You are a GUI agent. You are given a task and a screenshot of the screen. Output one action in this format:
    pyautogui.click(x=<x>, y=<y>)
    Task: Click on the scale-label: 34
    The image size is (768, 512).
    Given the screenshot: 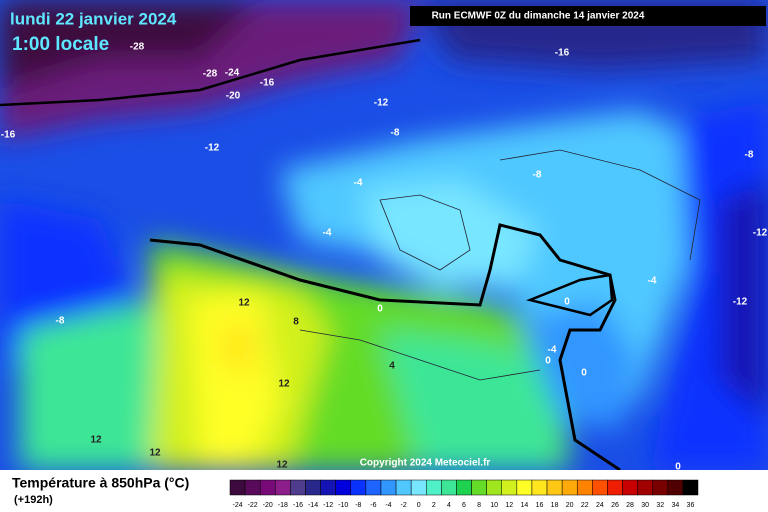 What is the action you would take?
    pyautogui.click(x=675, y=505)
    